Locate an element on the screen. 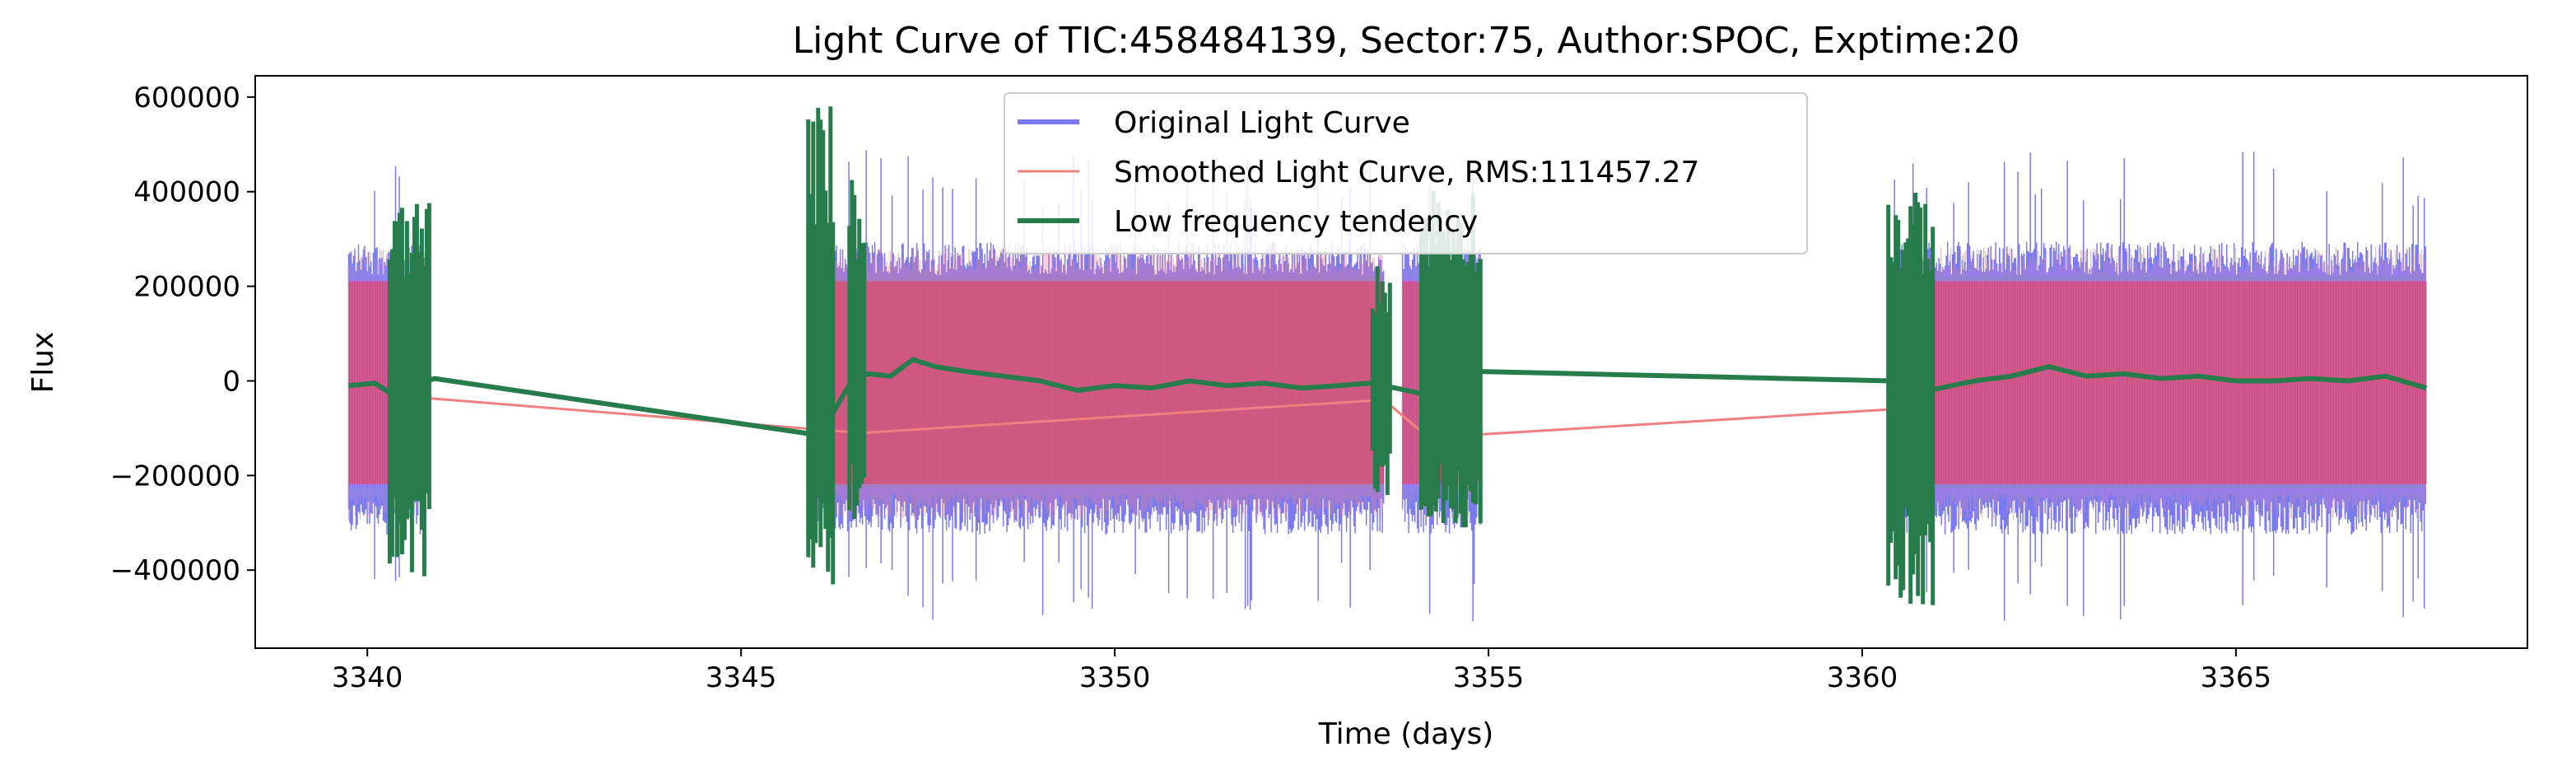 The width and height of the screenshot is (2576, 775). y-tick-label: −200000 is located at coordinates (175, 476).